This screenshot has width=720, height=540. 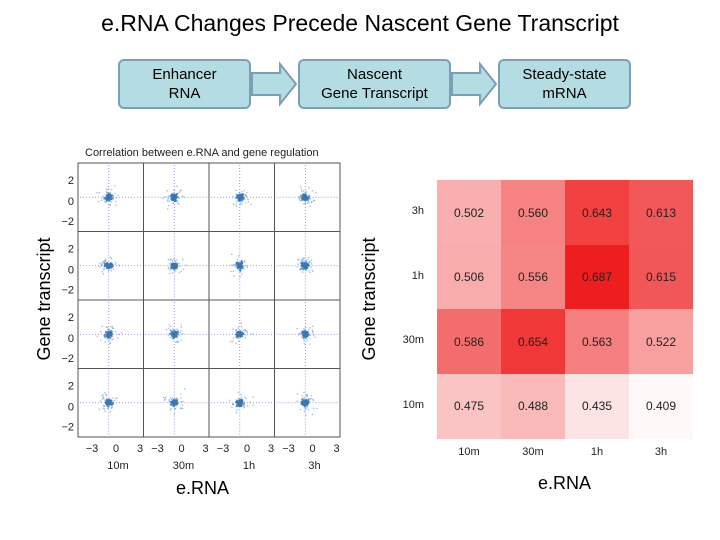 What do you see at coordinates (71, 318) in the screenshot?
I see `y-tick-label: 2` at bounding box center [71, 318].